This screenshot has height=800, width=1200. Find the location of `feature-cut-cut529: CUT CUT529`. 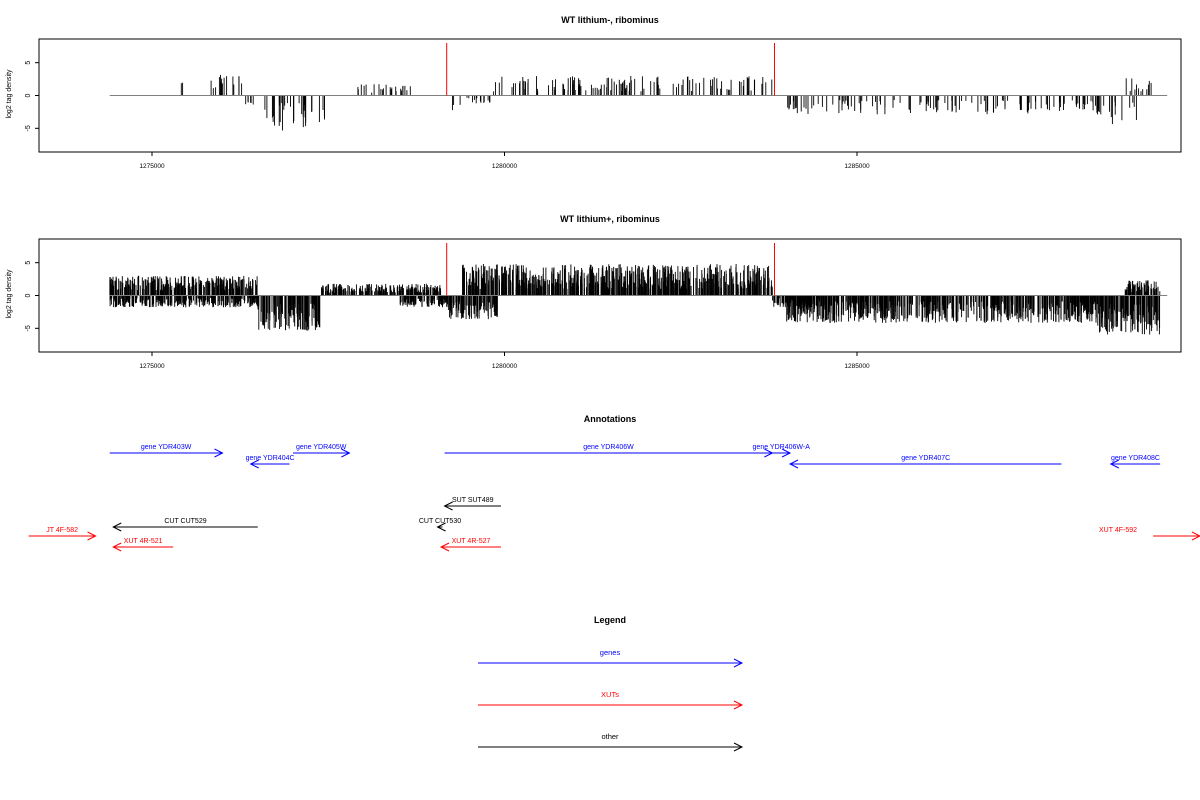

feature-cut-cut529: CUT CUT529 is located at coordinates (185, 525).